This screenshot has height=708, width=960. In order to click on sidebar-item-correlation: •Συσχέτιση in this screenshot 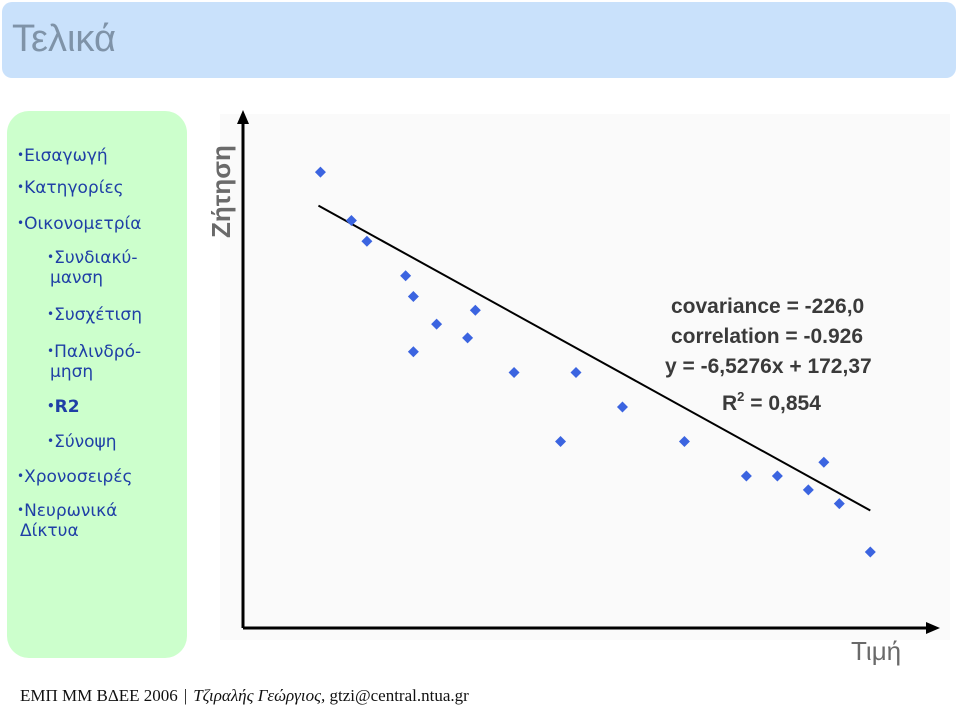, I will do `click(94, 314)`.